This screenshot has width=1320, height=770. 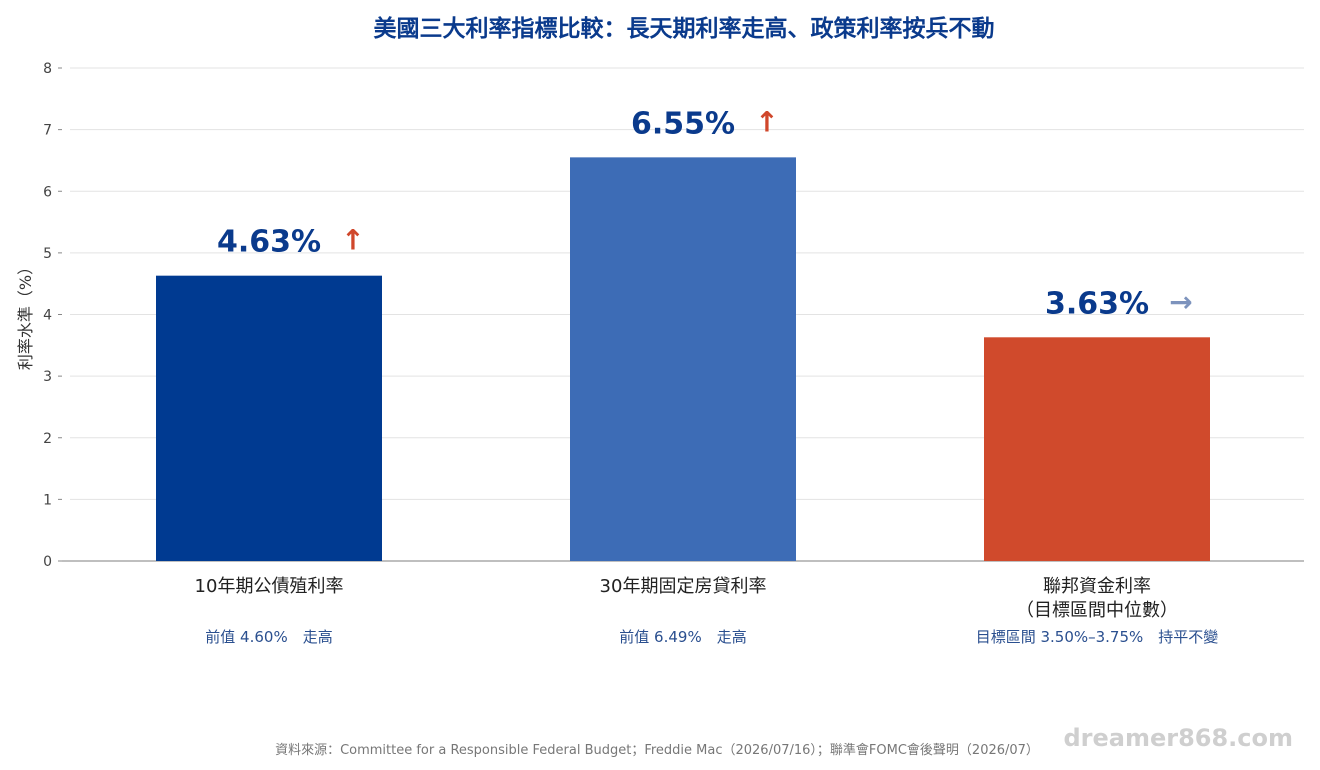 I want to click on y-tick-label: 0, so click(x=47, y=562).